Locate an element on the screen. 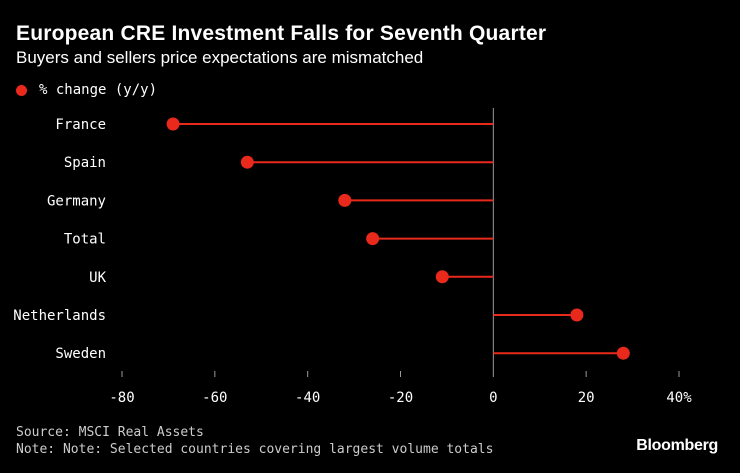 The image size is (740, 473). category-label: Netherlands is located at coordinates (59, 316).